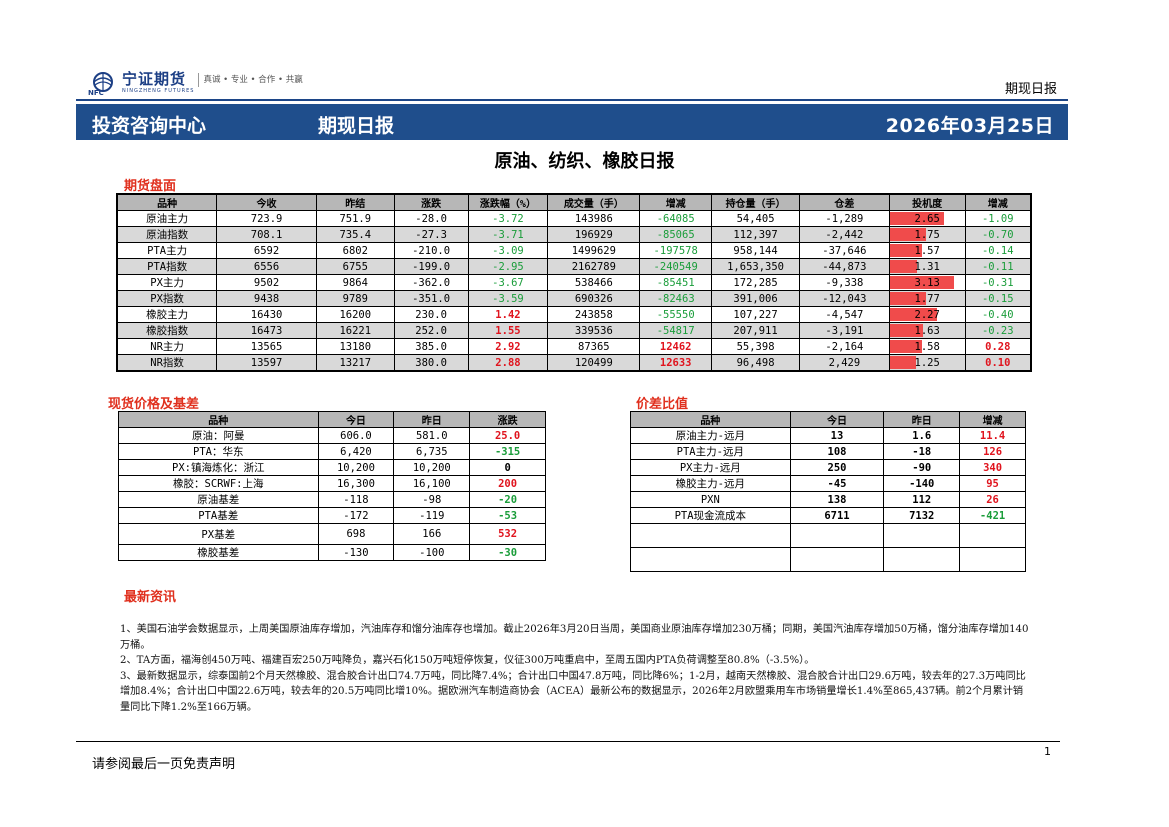 Image resolution: width=1169 pixels, height=827 pixels. Describe the element at coordinates (922, 419) in the screenshot. I see `column-header: 昨日` at that location.